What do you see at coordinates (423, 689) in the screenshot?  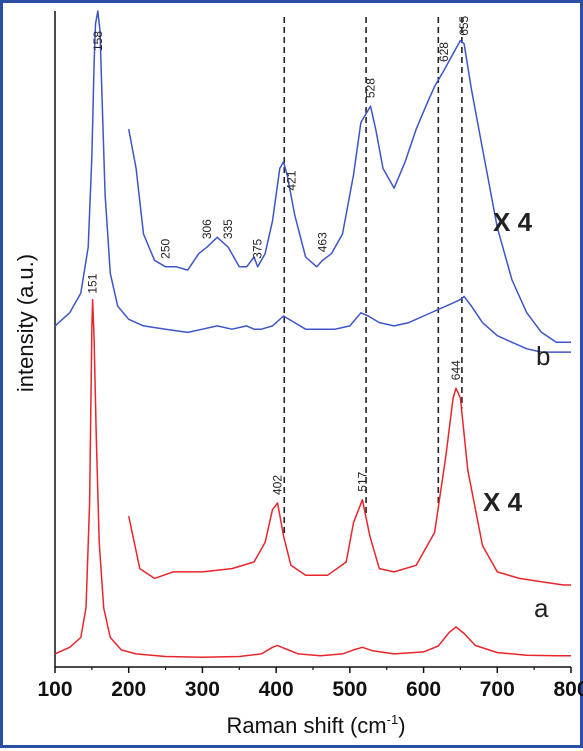 I see `x-tick-label: 600` at bounding box center [423, 689].